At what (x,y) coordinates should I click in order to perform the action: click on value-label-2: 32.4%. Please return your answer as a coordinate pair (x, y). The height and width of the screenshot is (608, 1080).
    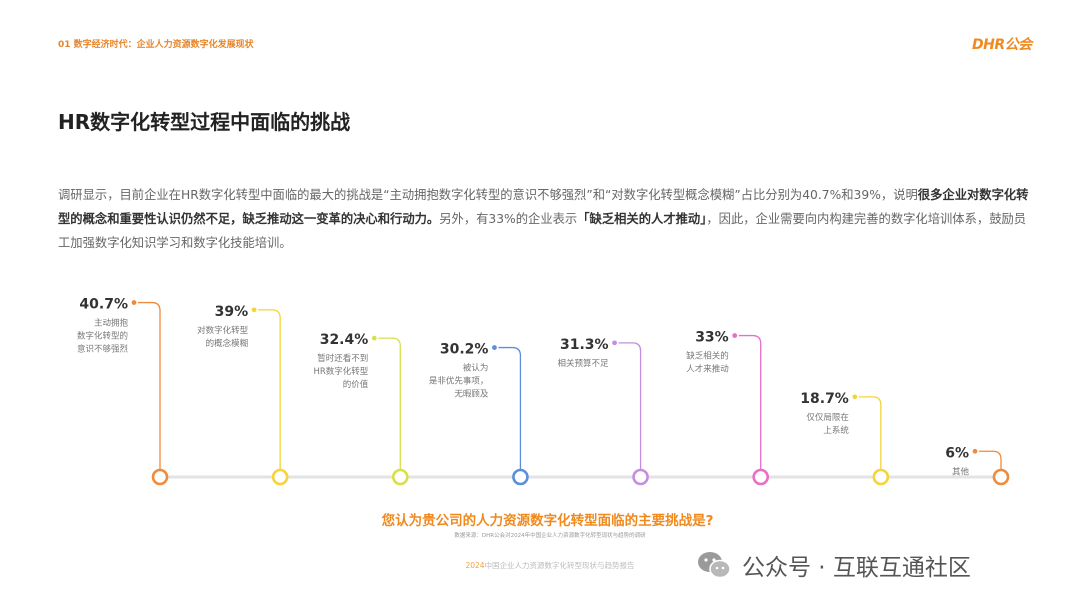
    Looking at the image, I should click on (344, 340).